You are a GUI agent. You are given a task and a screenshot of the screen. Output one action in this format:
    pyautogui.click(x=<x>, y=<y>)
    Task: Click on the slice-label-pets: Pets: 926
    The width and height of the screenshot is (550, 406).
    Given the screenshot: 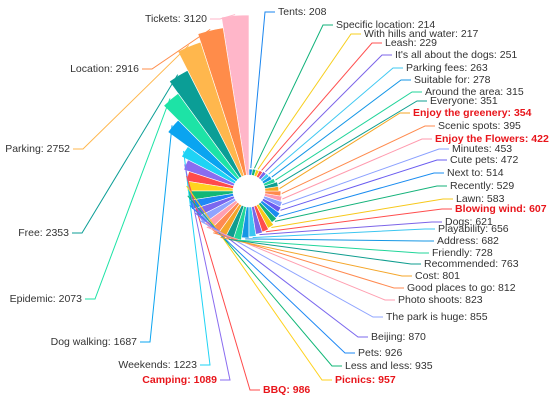 What is the action you would take?
    pyautogui.click(x=380, y=353)
    